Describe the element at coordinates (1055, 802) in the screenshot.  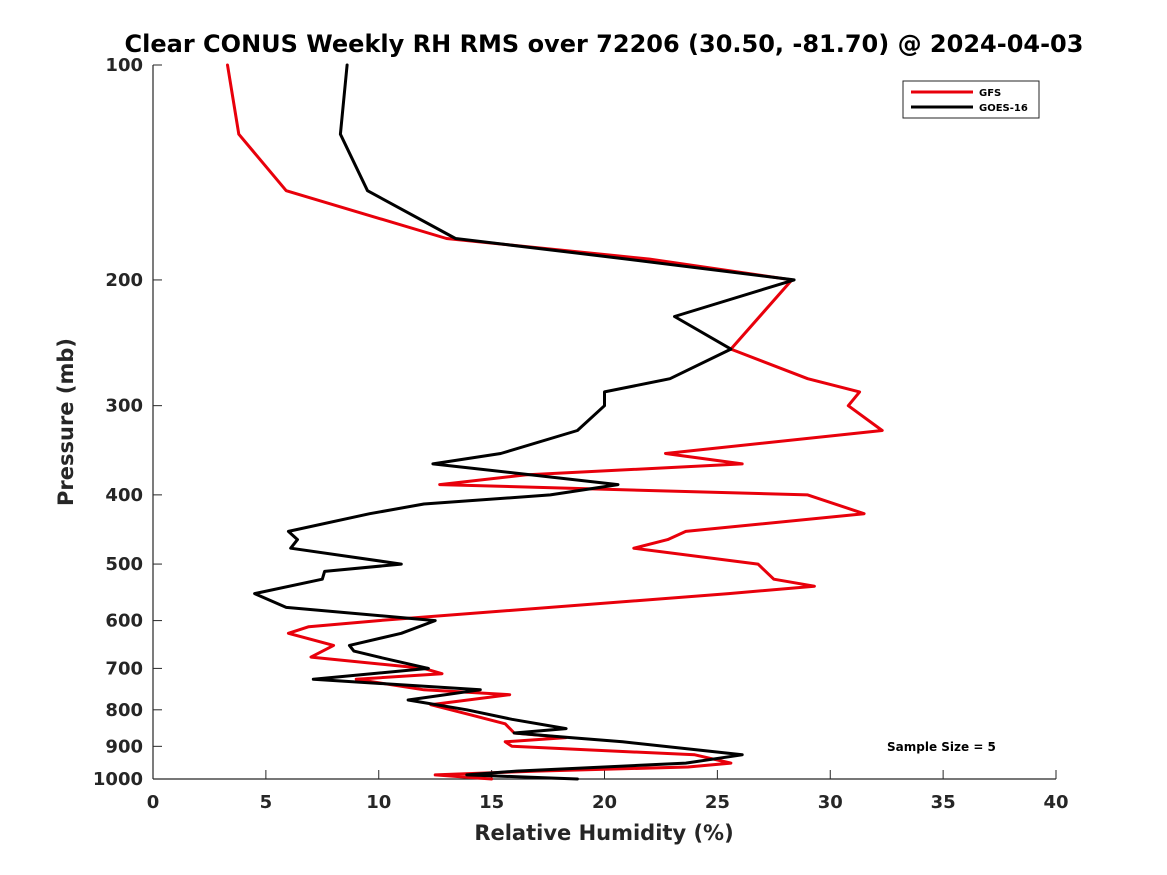
I see `x-tick-label: 40` at that location.